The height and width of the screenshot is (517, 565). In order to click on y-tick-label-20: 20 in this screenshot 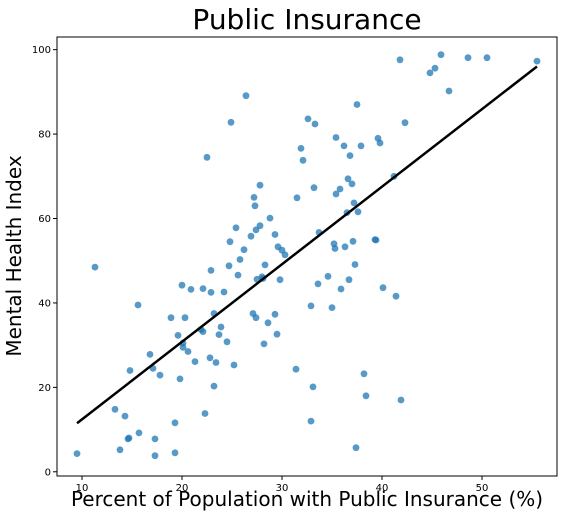, I will do `click(44, 388)`.